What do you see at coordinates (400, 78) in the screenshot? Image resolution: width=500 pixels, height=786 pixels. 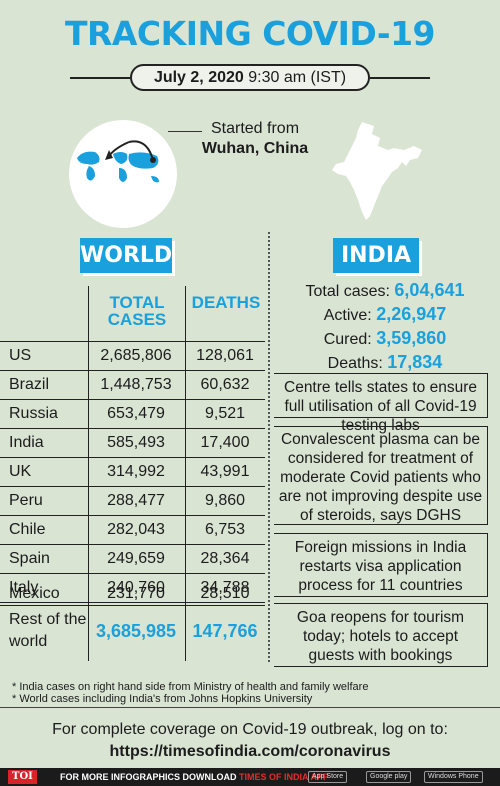 I see `date-rule-right` at bounding box center [400, 78].